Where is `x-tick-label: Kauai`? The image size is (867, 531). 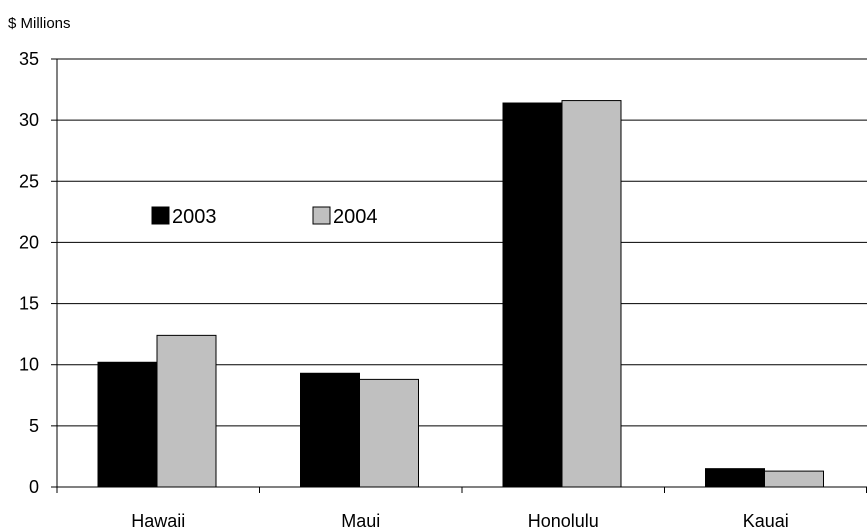
x-tick-label: Kauai is located at coordinates (766, 521).